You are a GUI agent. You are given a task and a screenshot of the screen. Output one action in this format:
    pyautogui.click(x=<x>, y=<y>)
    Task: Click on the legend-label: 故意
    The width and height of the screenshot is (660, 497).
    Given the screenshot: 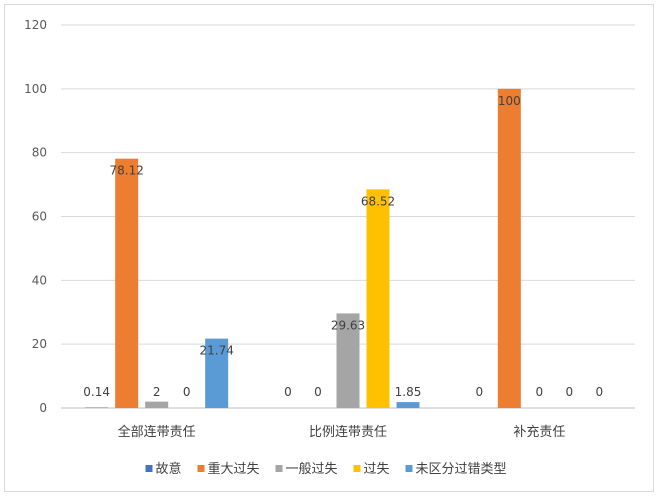 What is the action you would take?
    pyautogui.click(x=169, y=469)
    